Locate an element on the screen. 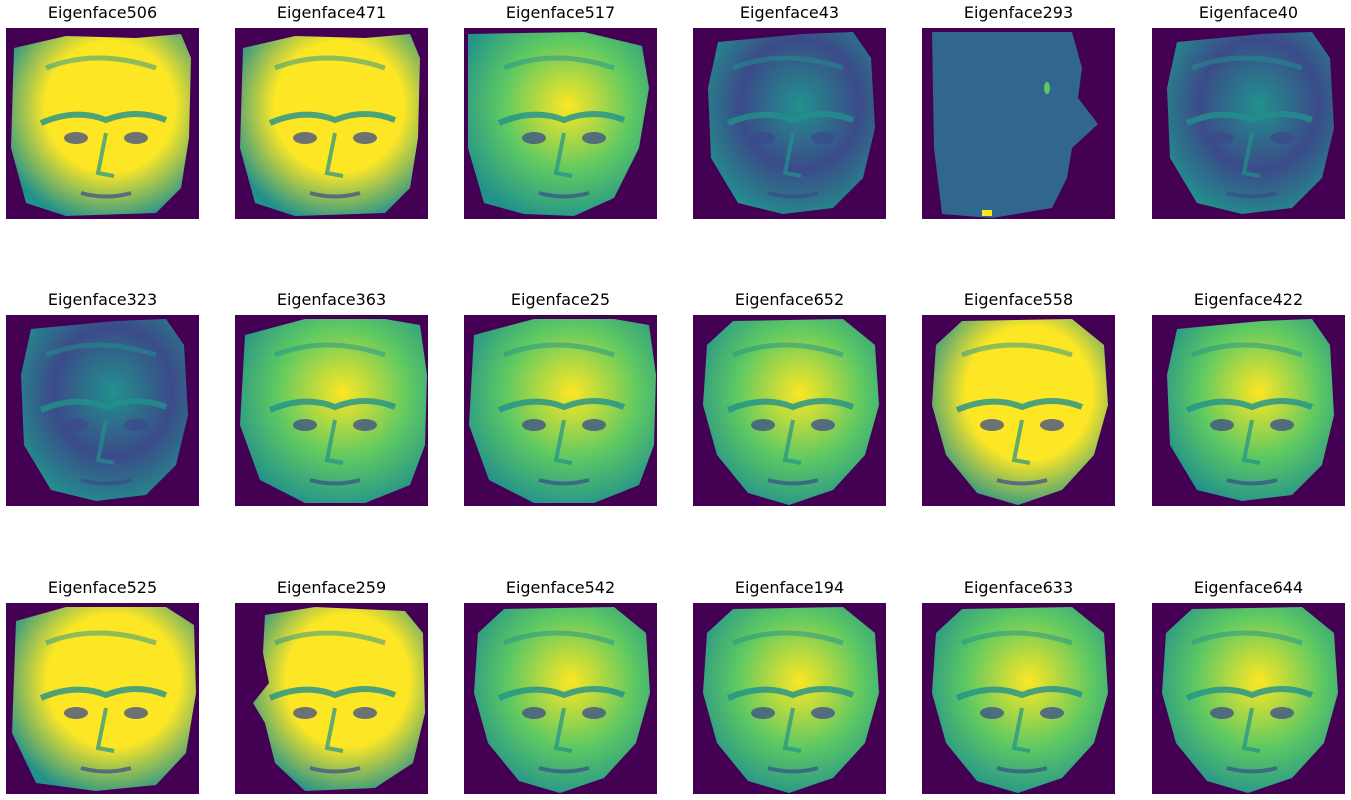  eigenface-panel: Eigenface363 is located at coordinates (331, 396).